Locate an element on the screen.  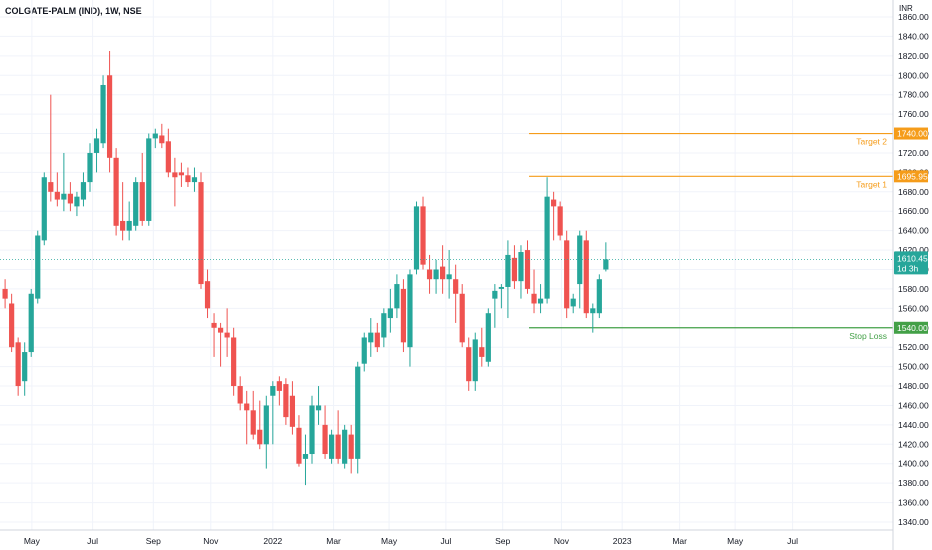
y-tick-label: 1780.00 is located at coordinates (913, 95).